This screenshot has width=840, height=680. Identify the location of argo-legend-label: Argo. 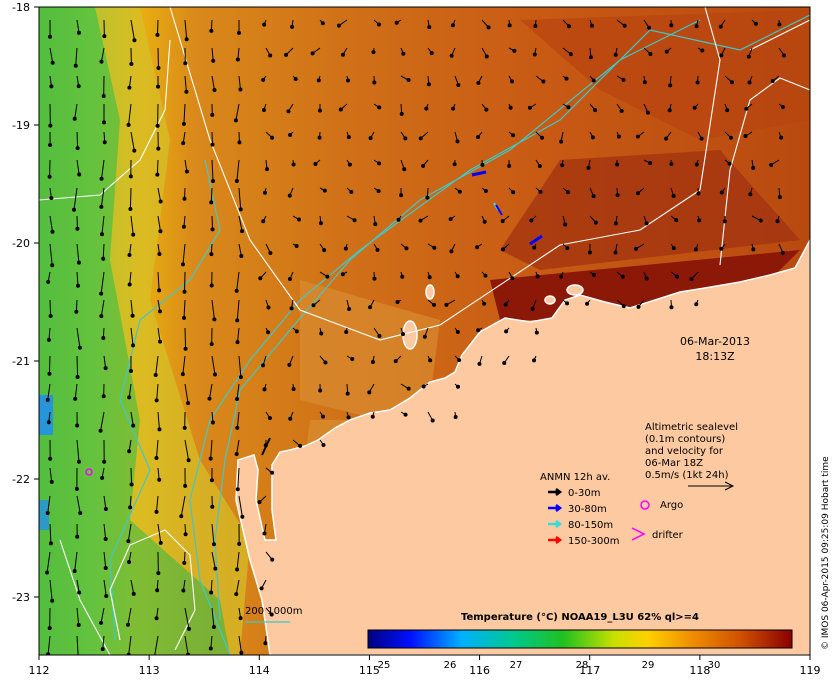
(671, 505).